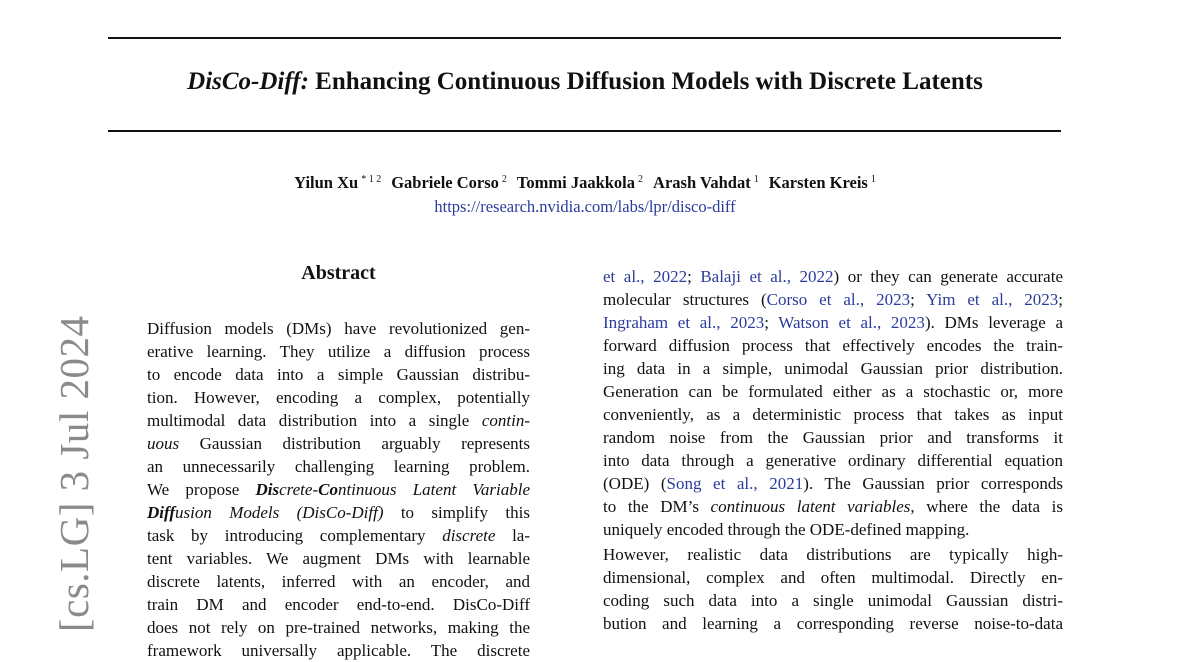 The image size is (1200, 662). I want to click on top-rule, so click(584, 38).